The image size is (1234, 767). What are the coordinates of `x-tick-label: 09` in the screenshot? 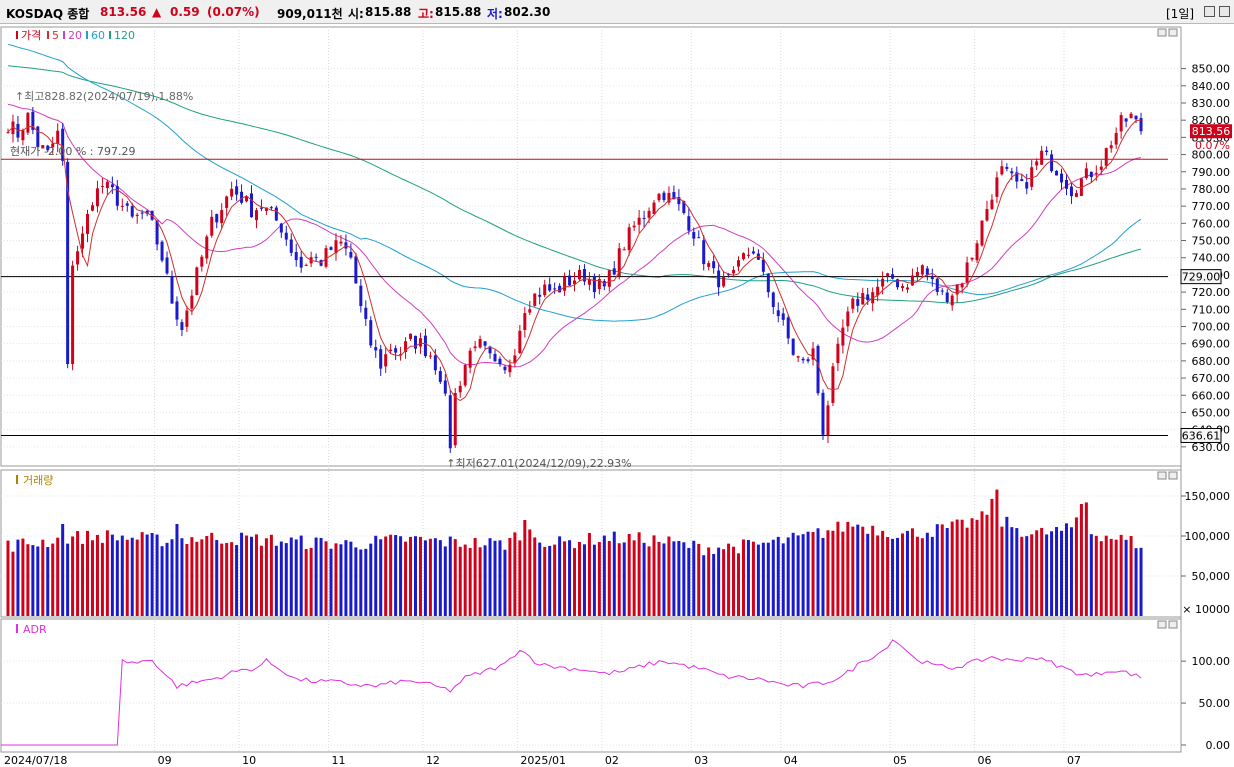 It's located at (165, 760).